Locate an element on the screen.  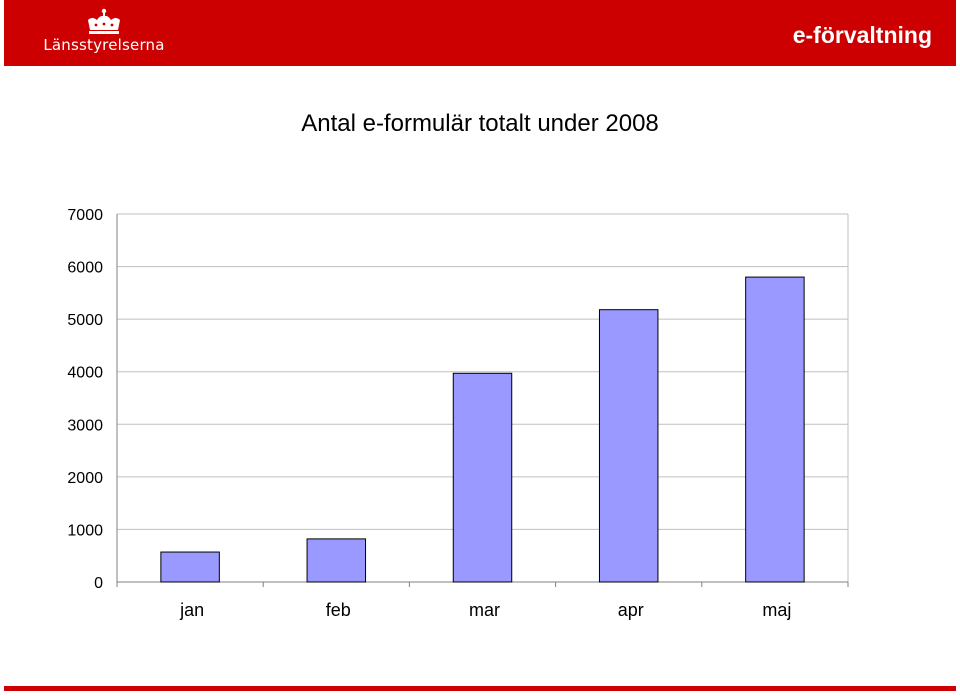
x-tick-label: jan is located at coordinates (191, 610).